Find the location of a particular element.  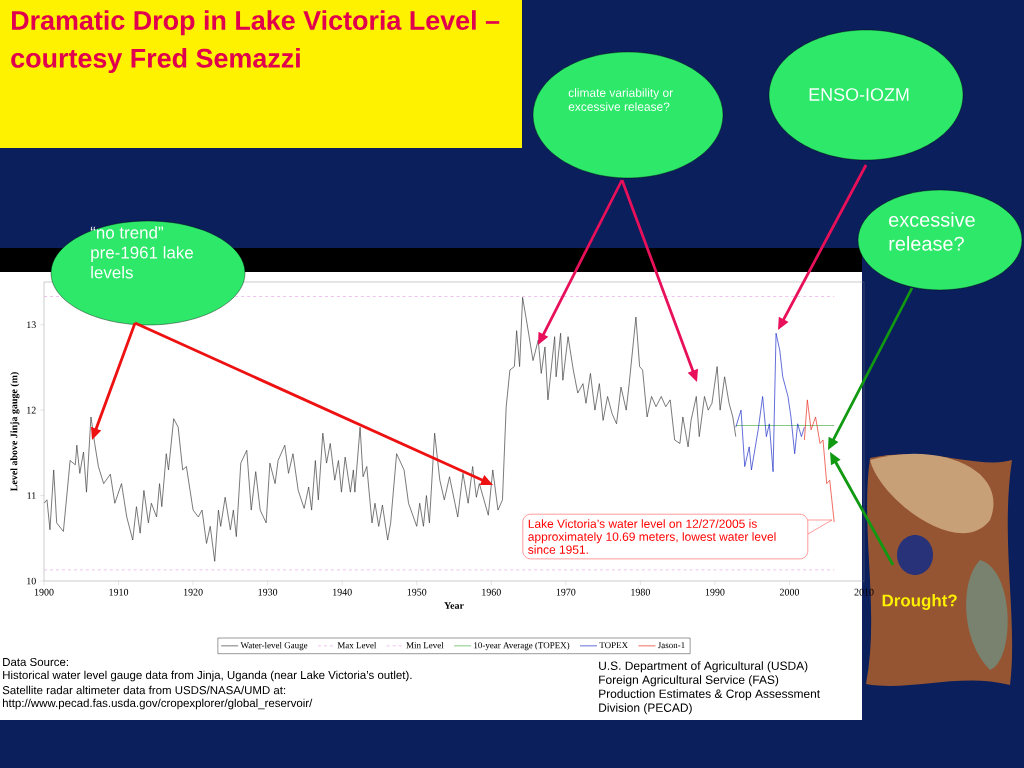

chart-title: Dramatic Drop in Lake Victoria Level – courtesy Fred Semazzi is located at coordinates (255, 42).